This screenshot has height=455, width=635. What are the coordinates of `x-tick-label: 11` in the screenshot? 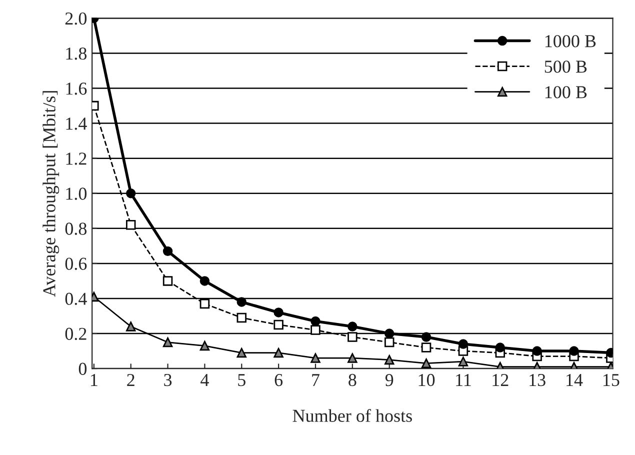 It's located at (463, 380).